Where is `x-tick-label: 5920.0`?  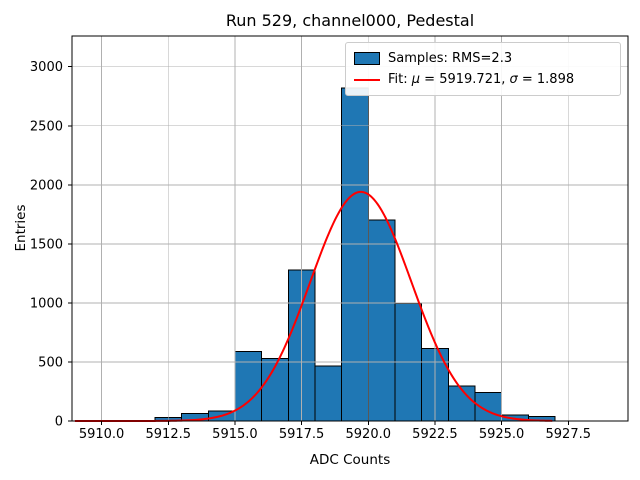
x-tick-label: 5920.0 is located at coordinates (369, 434).